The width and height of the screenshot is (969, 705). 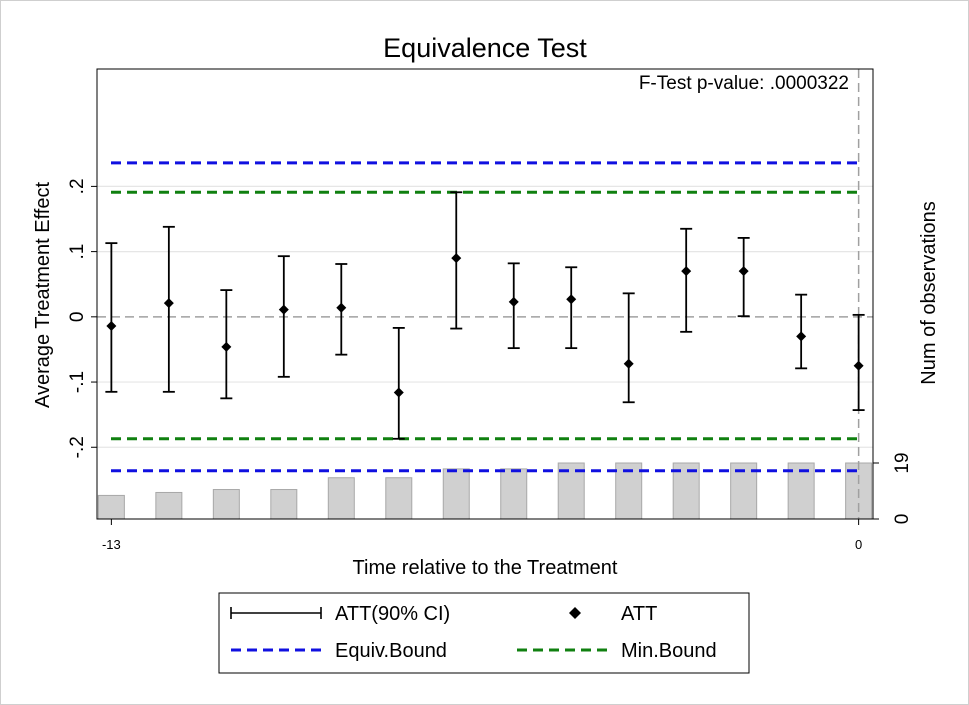 I want to click on legend-att-label: ATT, so click(x=639, y=614).